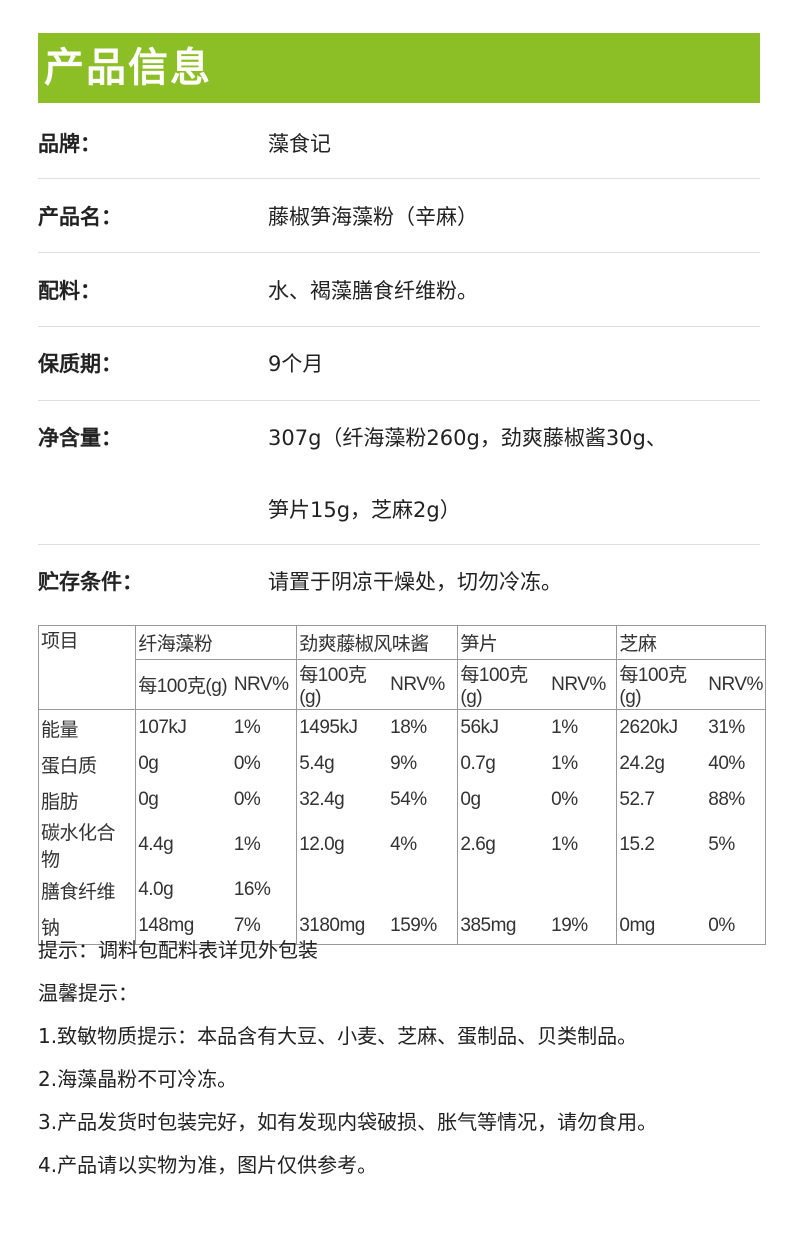 The width and height of the screenshot is (800, 1241). Describe the element at coordinates (364, 510) in the screenshot. I see `info-value: 笋片15g，芝麻2g）` at that location.